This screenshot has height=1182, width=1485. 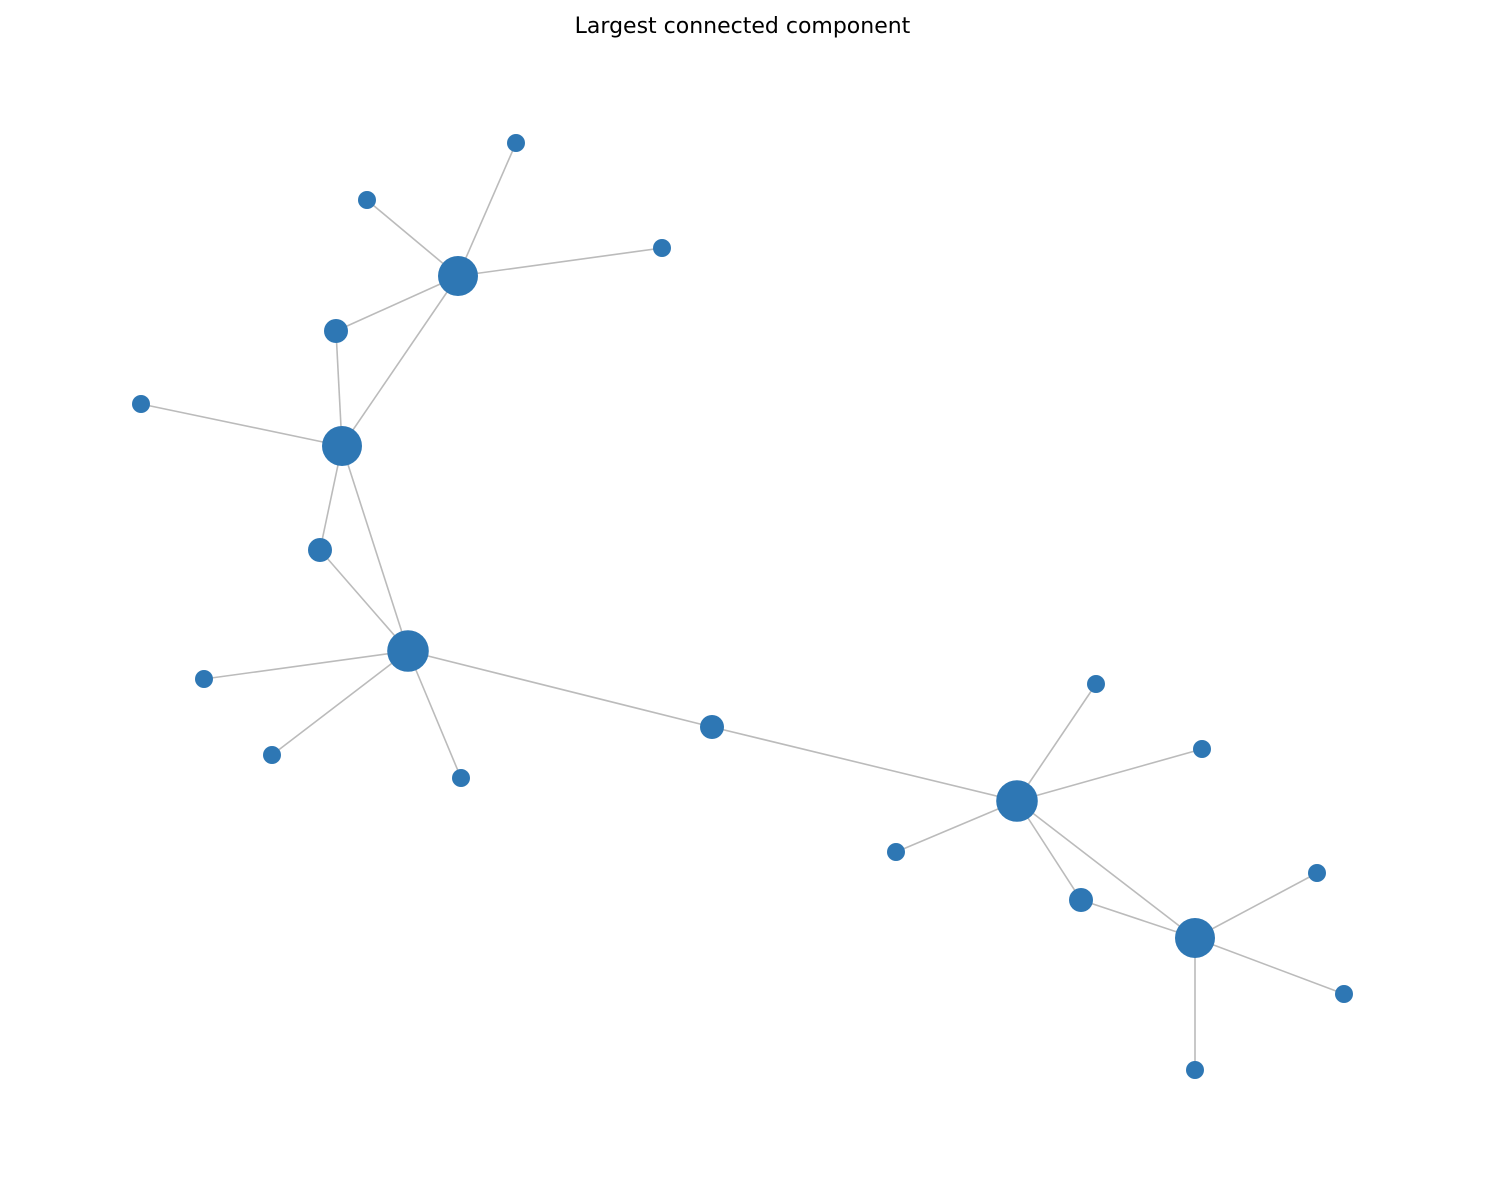 I want to click on node-n5, so click(x=336, y=331).